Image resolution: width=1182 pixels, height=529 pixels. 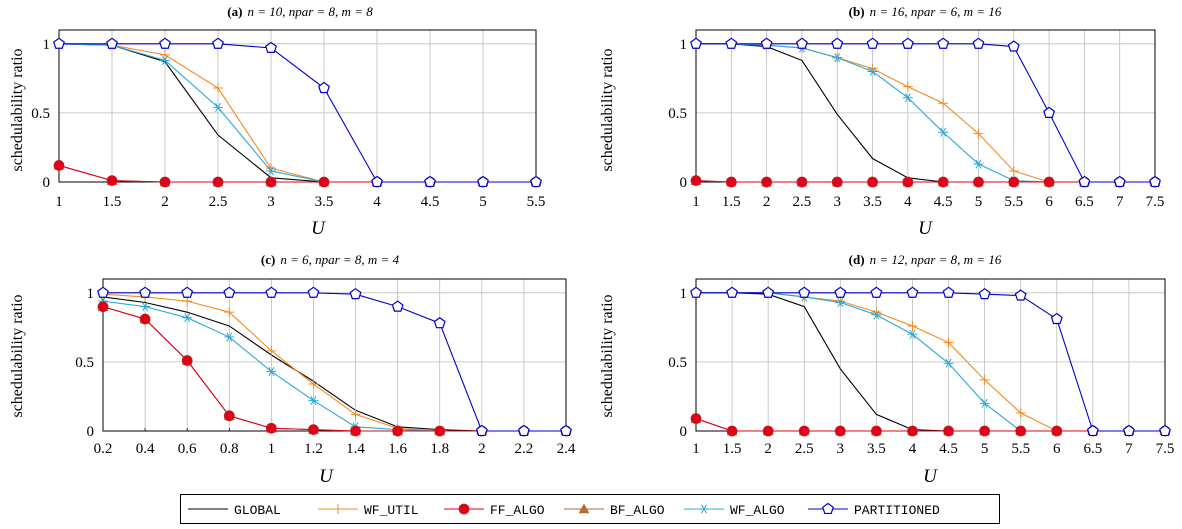 I want to click on x-tick-label: 5.5, so click(x=1013, y=202).